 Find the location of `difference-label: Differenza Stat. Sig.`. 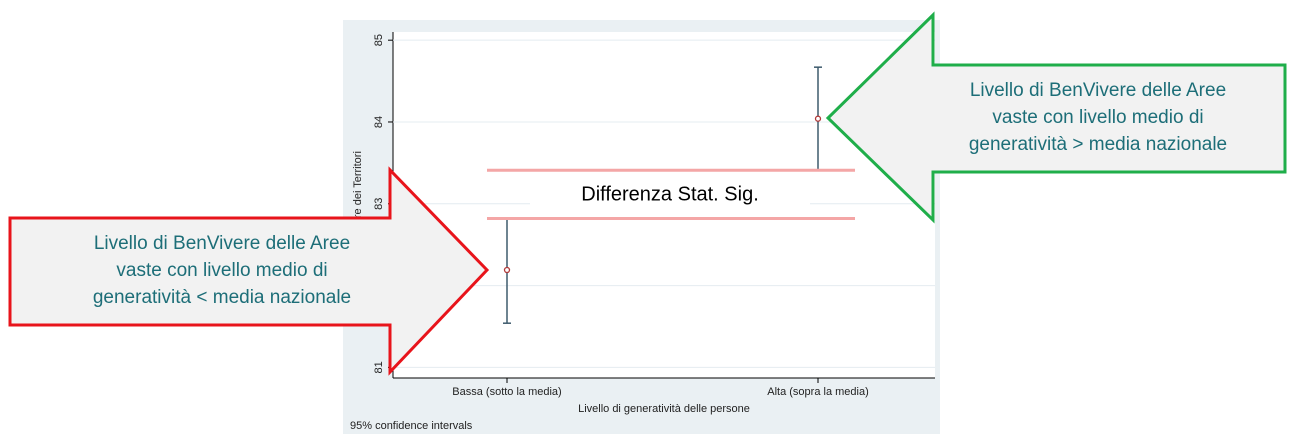

difference-label: Differenza Stat. Sig. is located at coordinates (670, 194).